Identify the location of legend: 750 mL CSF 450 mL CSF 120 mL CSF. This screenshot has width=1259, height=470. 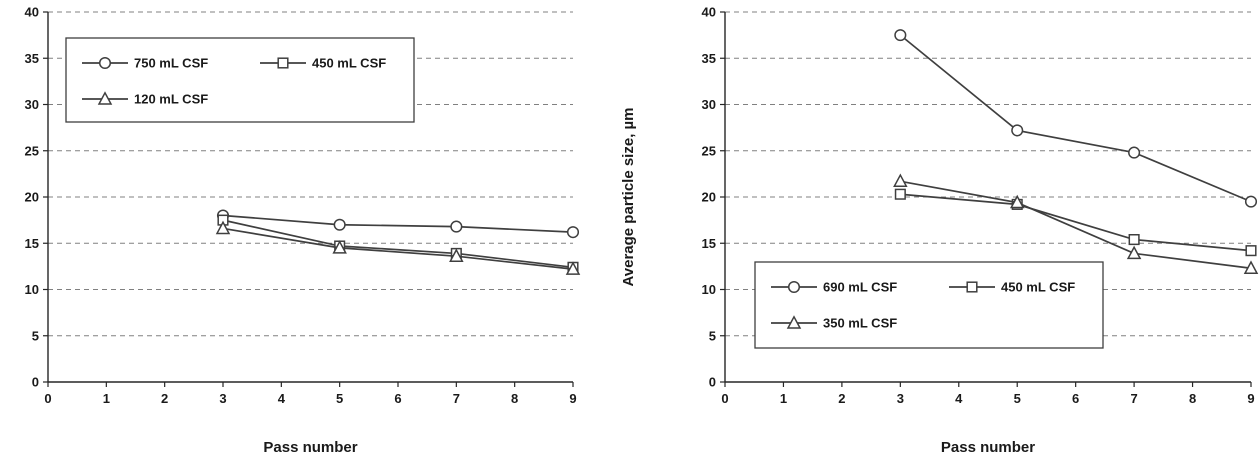
(240, 80).